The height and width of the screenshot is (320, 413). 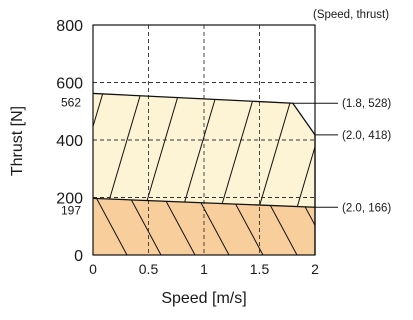 I want to click on legend-caption: (Speed, thrust), so click(x=351, y=15).